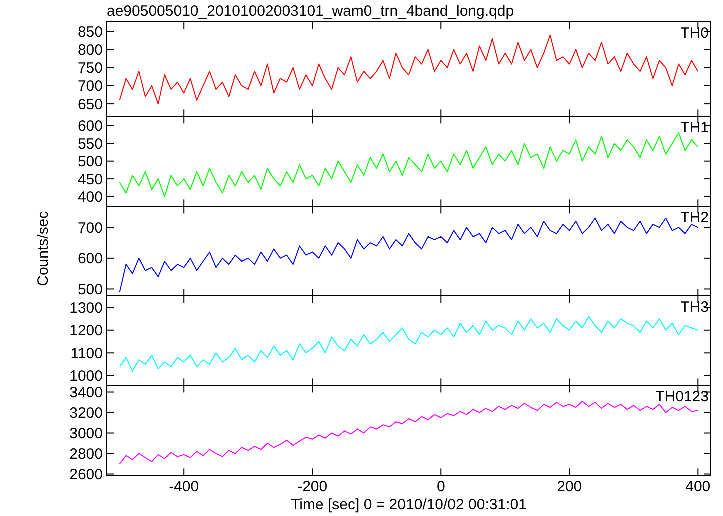 The image size is (723, 516). What do you see at coordinates (694, 33) in the screenshot?
I see `series-label: TH0` at bounding box center [694, 33].